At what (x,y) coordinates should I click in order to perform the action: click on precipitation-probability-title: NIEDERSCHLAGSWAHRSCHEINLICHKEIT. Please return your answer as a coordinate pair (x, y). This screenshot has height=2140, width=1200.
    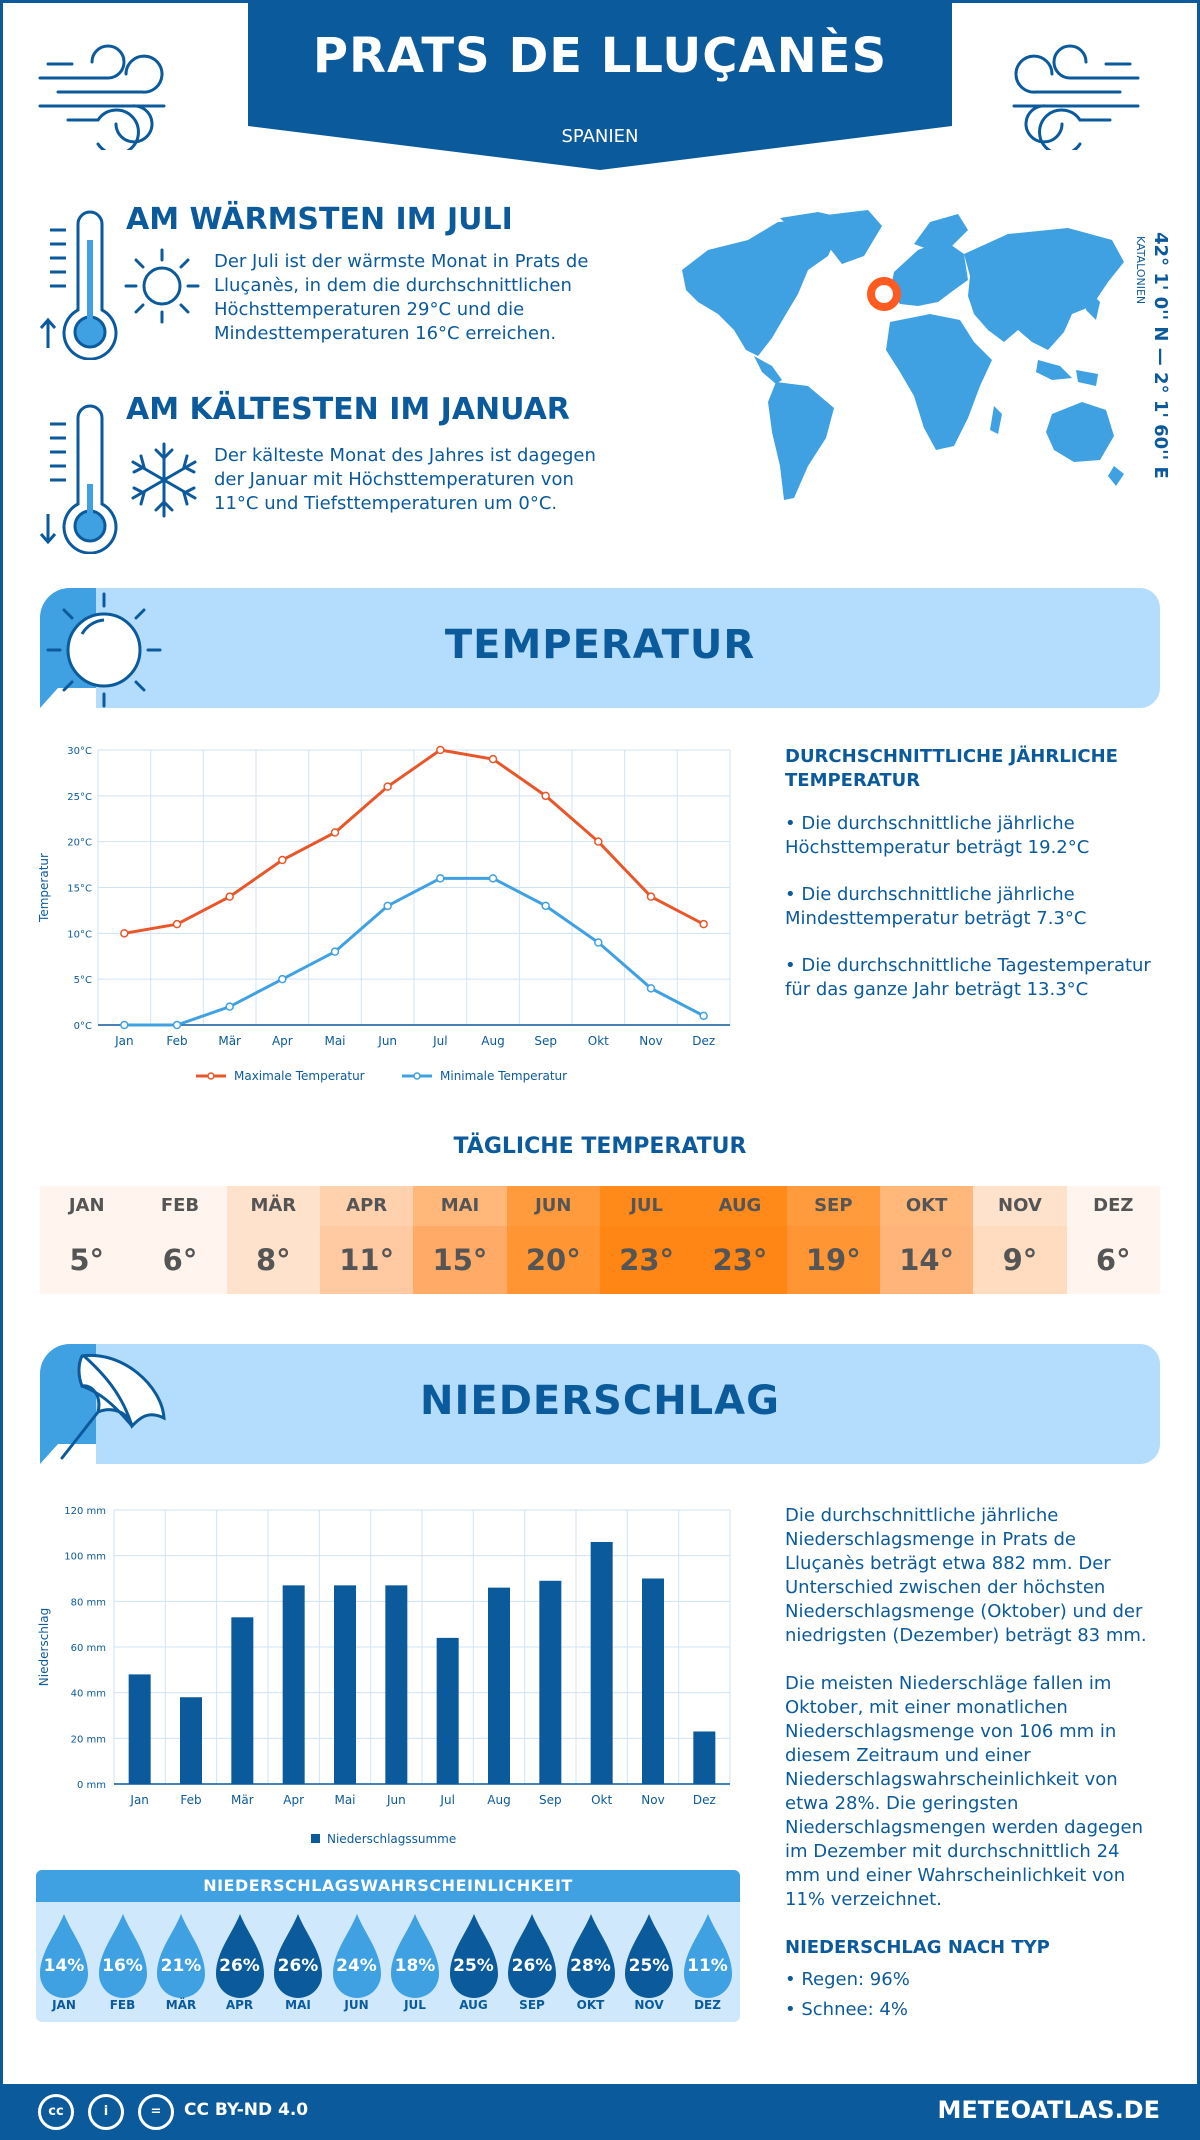
    Looking at the image, I should click on (388, 1886).